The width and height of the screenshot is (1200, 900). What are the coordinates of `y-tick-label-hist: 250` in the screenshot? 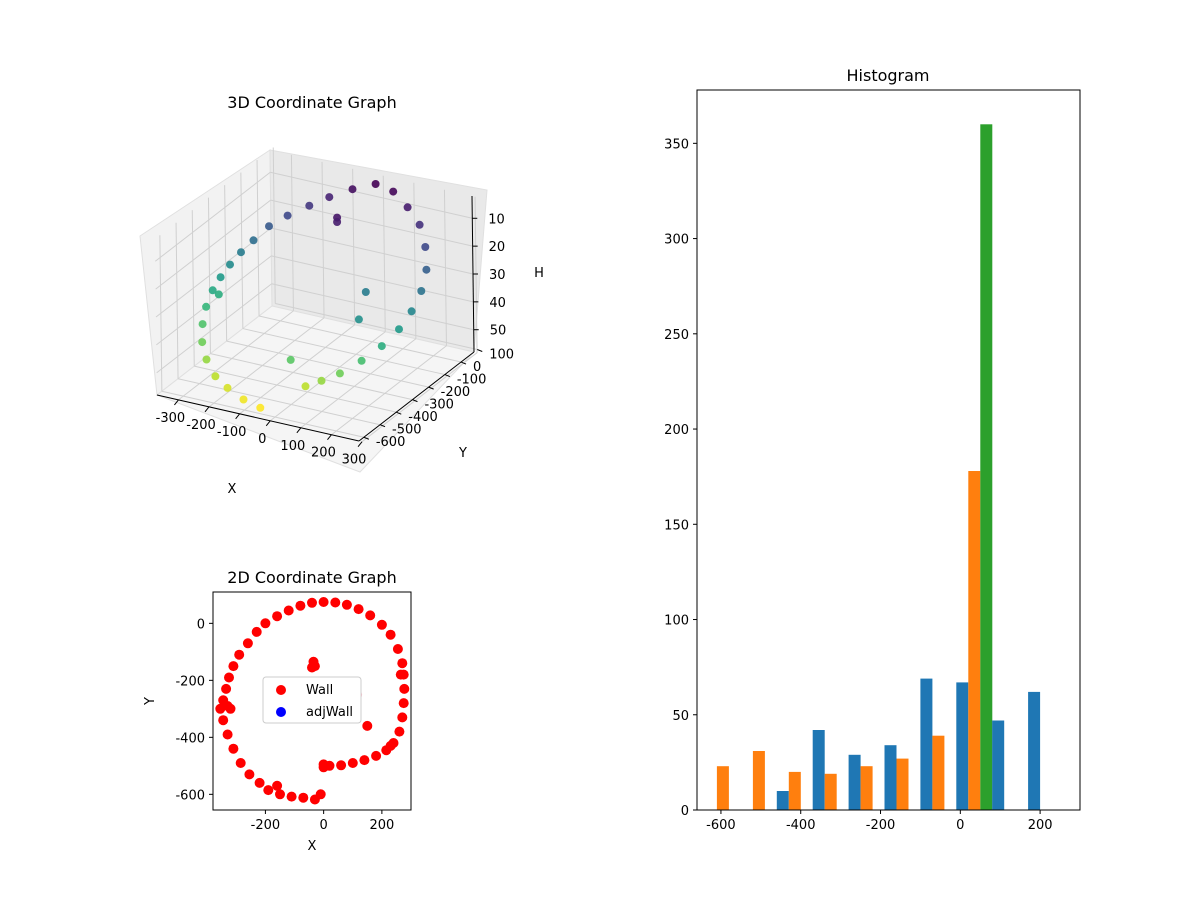 It's located at (676, 335).